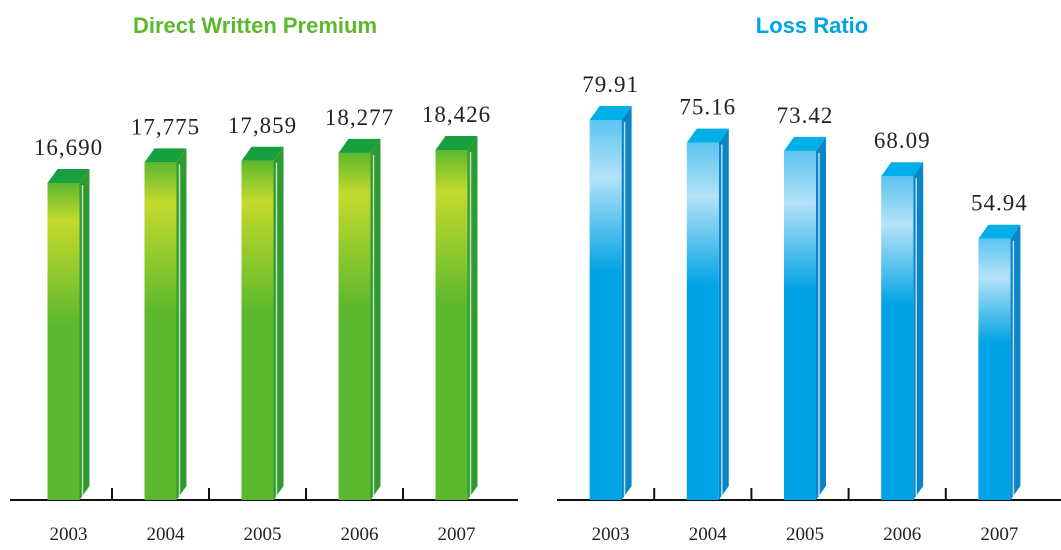 The image size is (1061, 550). What do you see at coordinates (902, 140) in the screenshot?
I see `value-label: 68.09` at bounding box center [902, 140].